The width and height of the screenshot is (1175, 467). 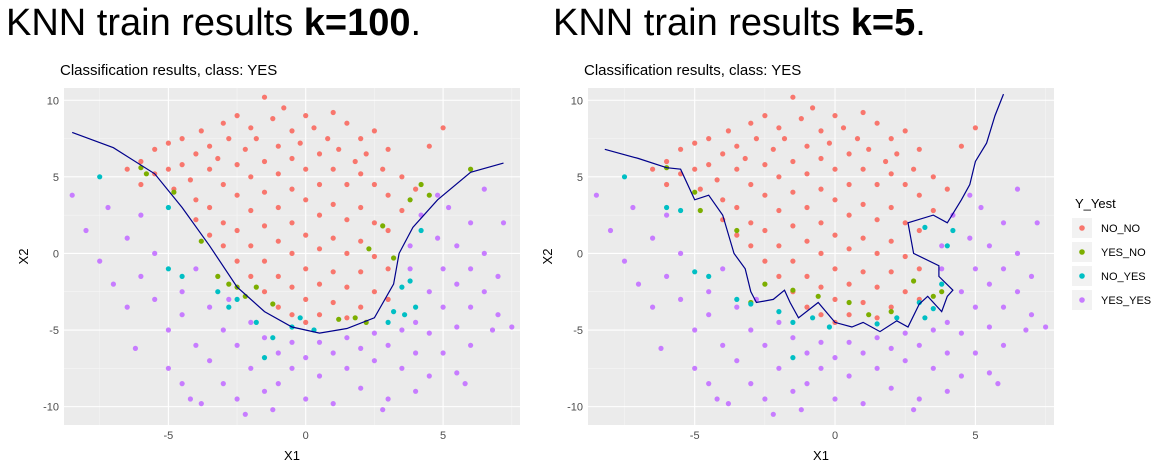 What do you see at coordinates (168, 70) in the screenshot?
I see `plot-title: Classification results, class: YES` at bounding box center [168, 70].